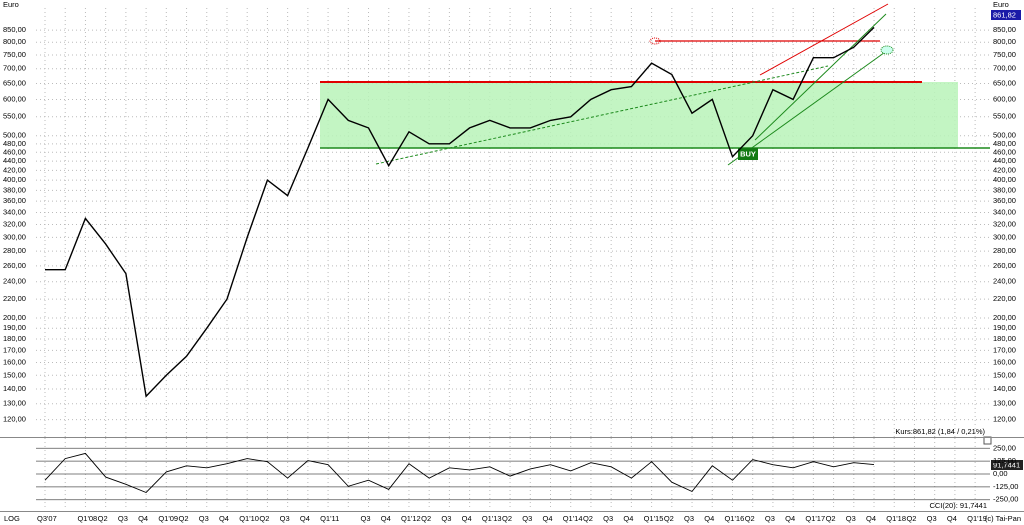  What do you see at coordinates (1004, 160) in the screenshot?
I see `y-tick-label: 440,00` at bounding box center [1004, 160].